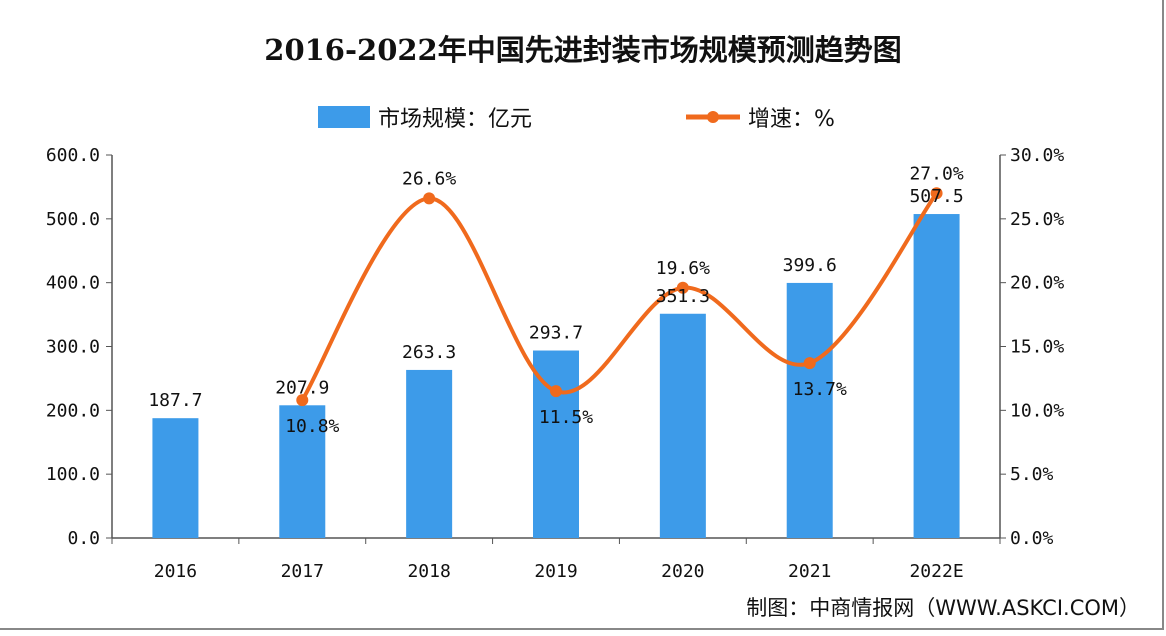 The height and width of the screenshot is (636, 1166). What do you see at coordinates (809, 363) in the screenshot?
I see `growth-point-2021` at bounding box center [809, 363].